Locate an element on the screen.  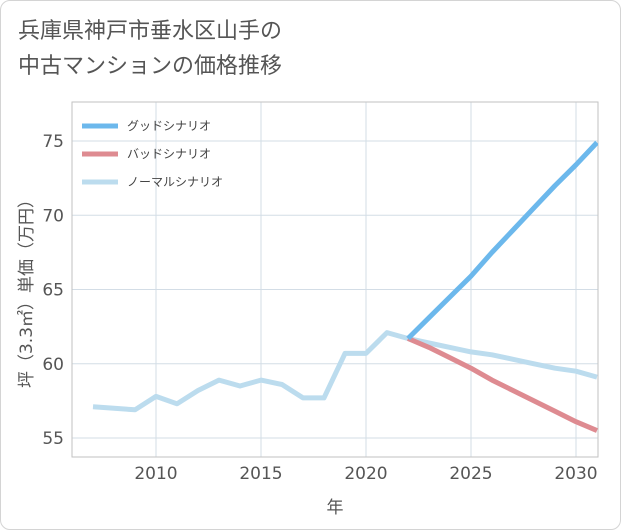
y-axis-ticks: 55 60 65 70 75 is located at coordinates (53, 290).